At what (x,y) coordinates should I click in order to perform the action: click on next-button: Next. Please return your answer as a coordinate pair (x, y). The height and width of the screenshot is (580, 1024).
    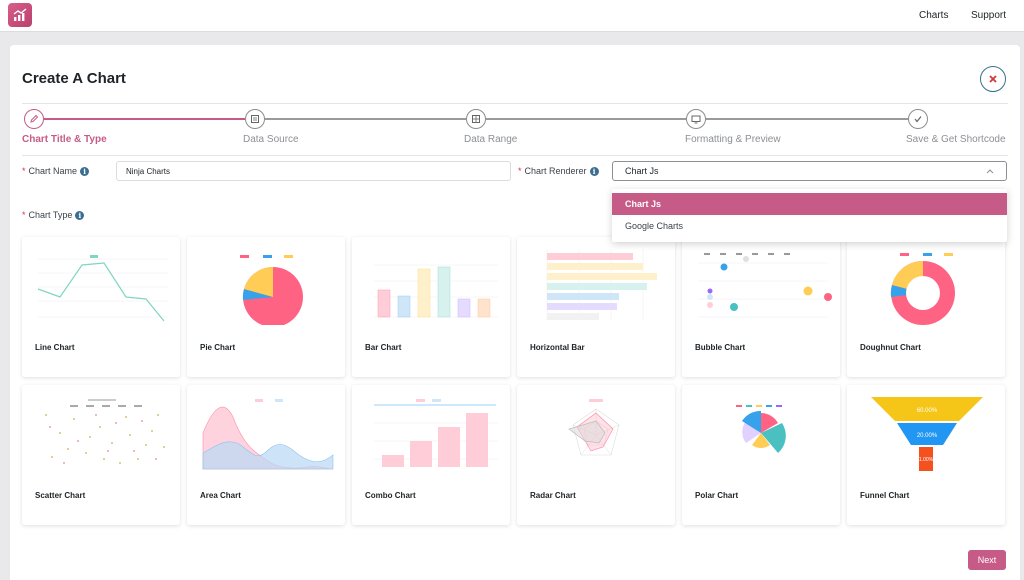
    Looking at the image, I should click on (987, 560).